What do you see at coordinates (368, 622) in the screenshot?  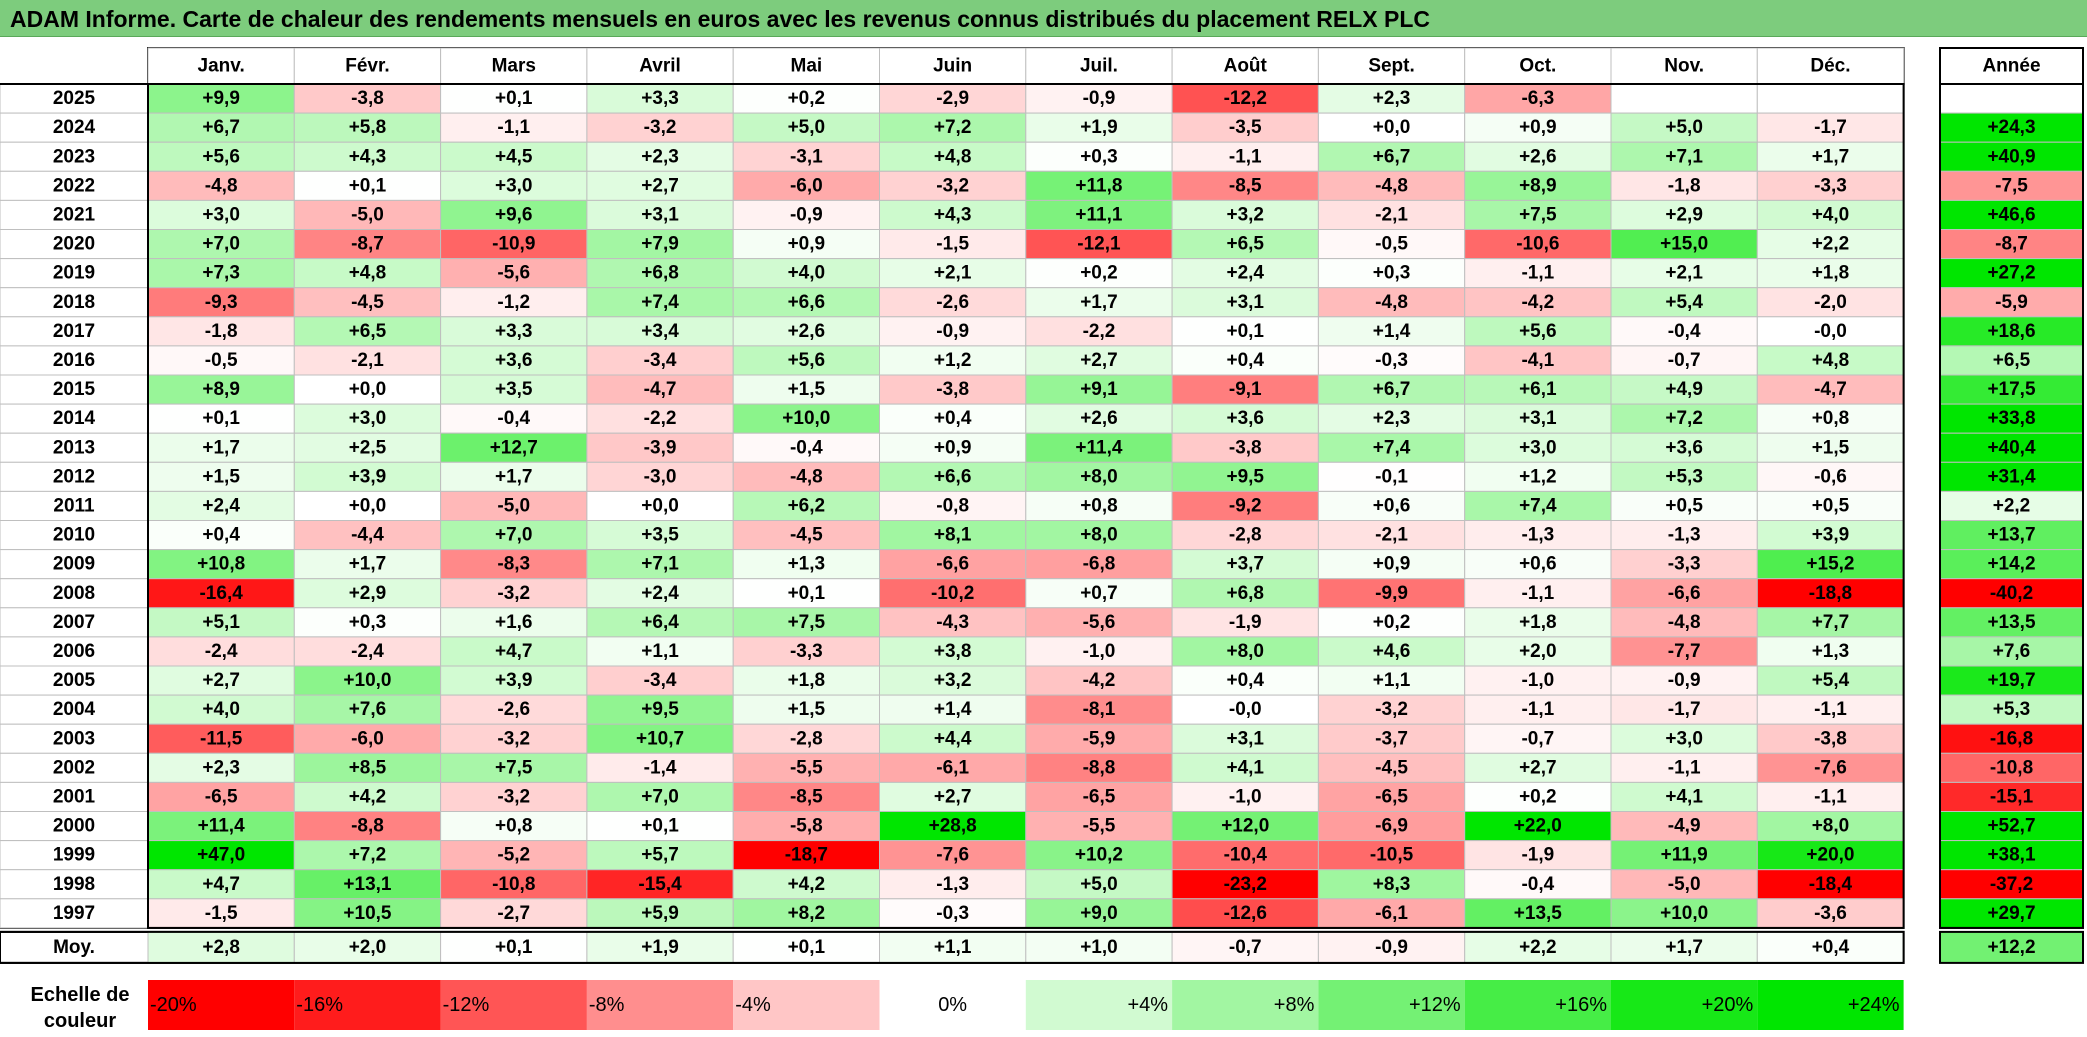 I see `heatmap-cell-value: +0,3` at bounding box center [368, 622].